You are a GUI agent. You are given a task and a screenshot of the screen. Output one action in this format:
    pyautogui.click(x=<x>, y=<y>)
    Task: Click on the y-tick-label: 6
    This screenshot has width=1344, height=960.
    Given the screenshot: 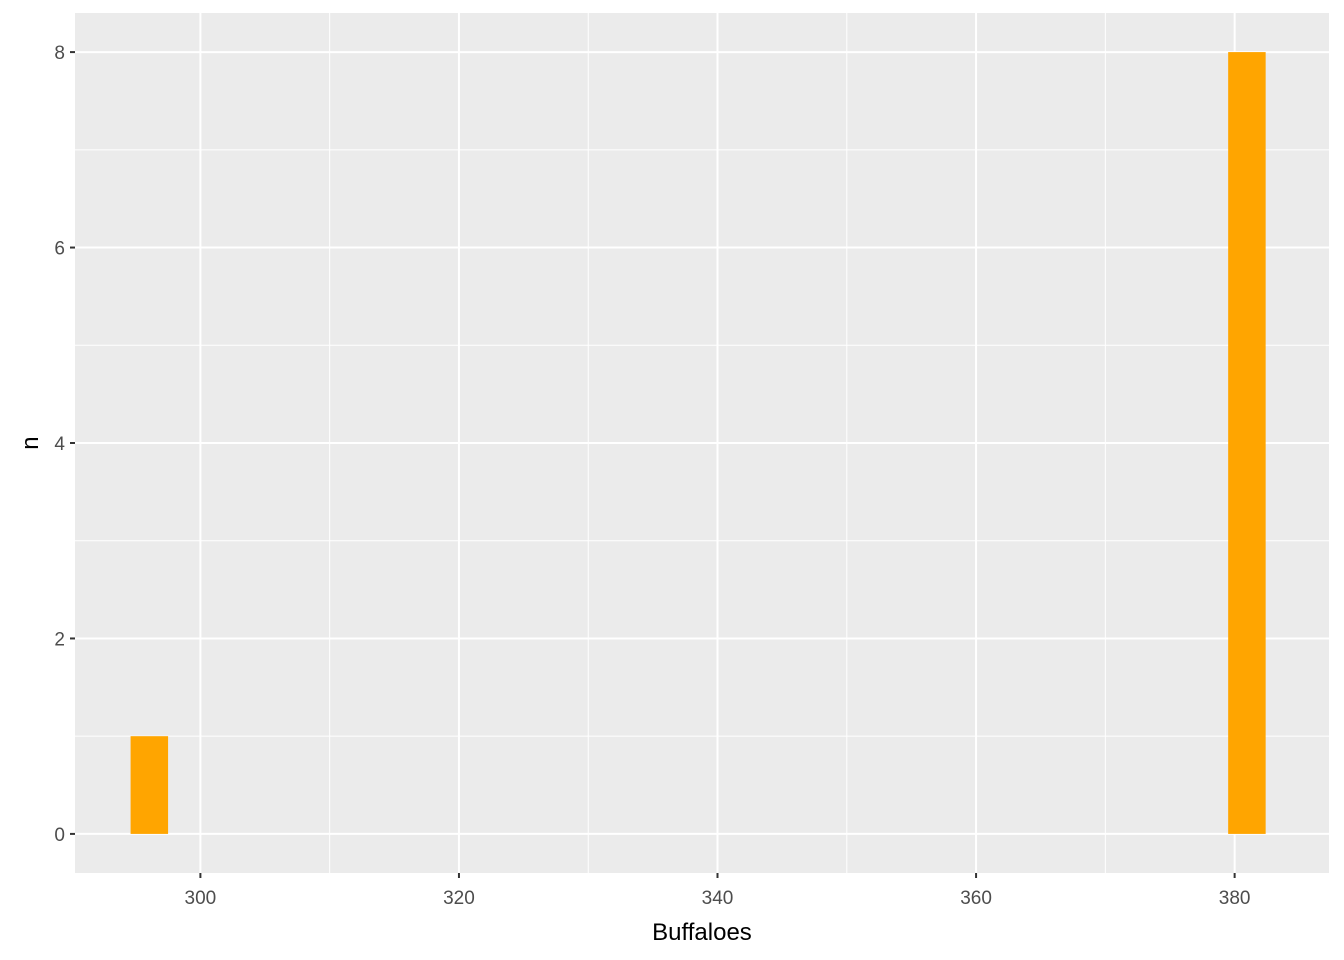 What is the action you would take?
    pyautogui.click(x=59, y=249)
    